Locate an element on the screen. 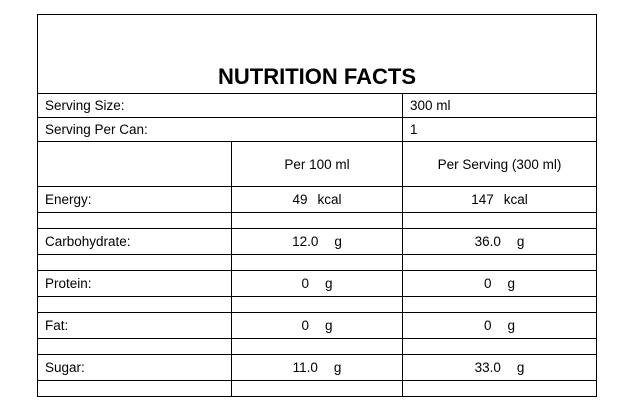  per-100-cell: 11.0 g is located at coordinates (317, 367).